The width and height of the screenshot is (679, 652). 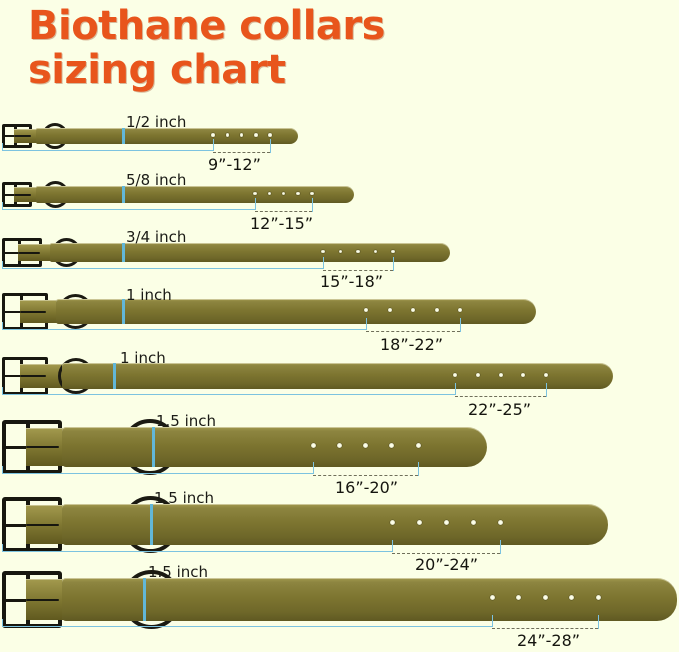 What do you see at coordinates (156, 180) in the screenshot?
I see `width-label: 5/8 inch` at bounding box center [156, 180].